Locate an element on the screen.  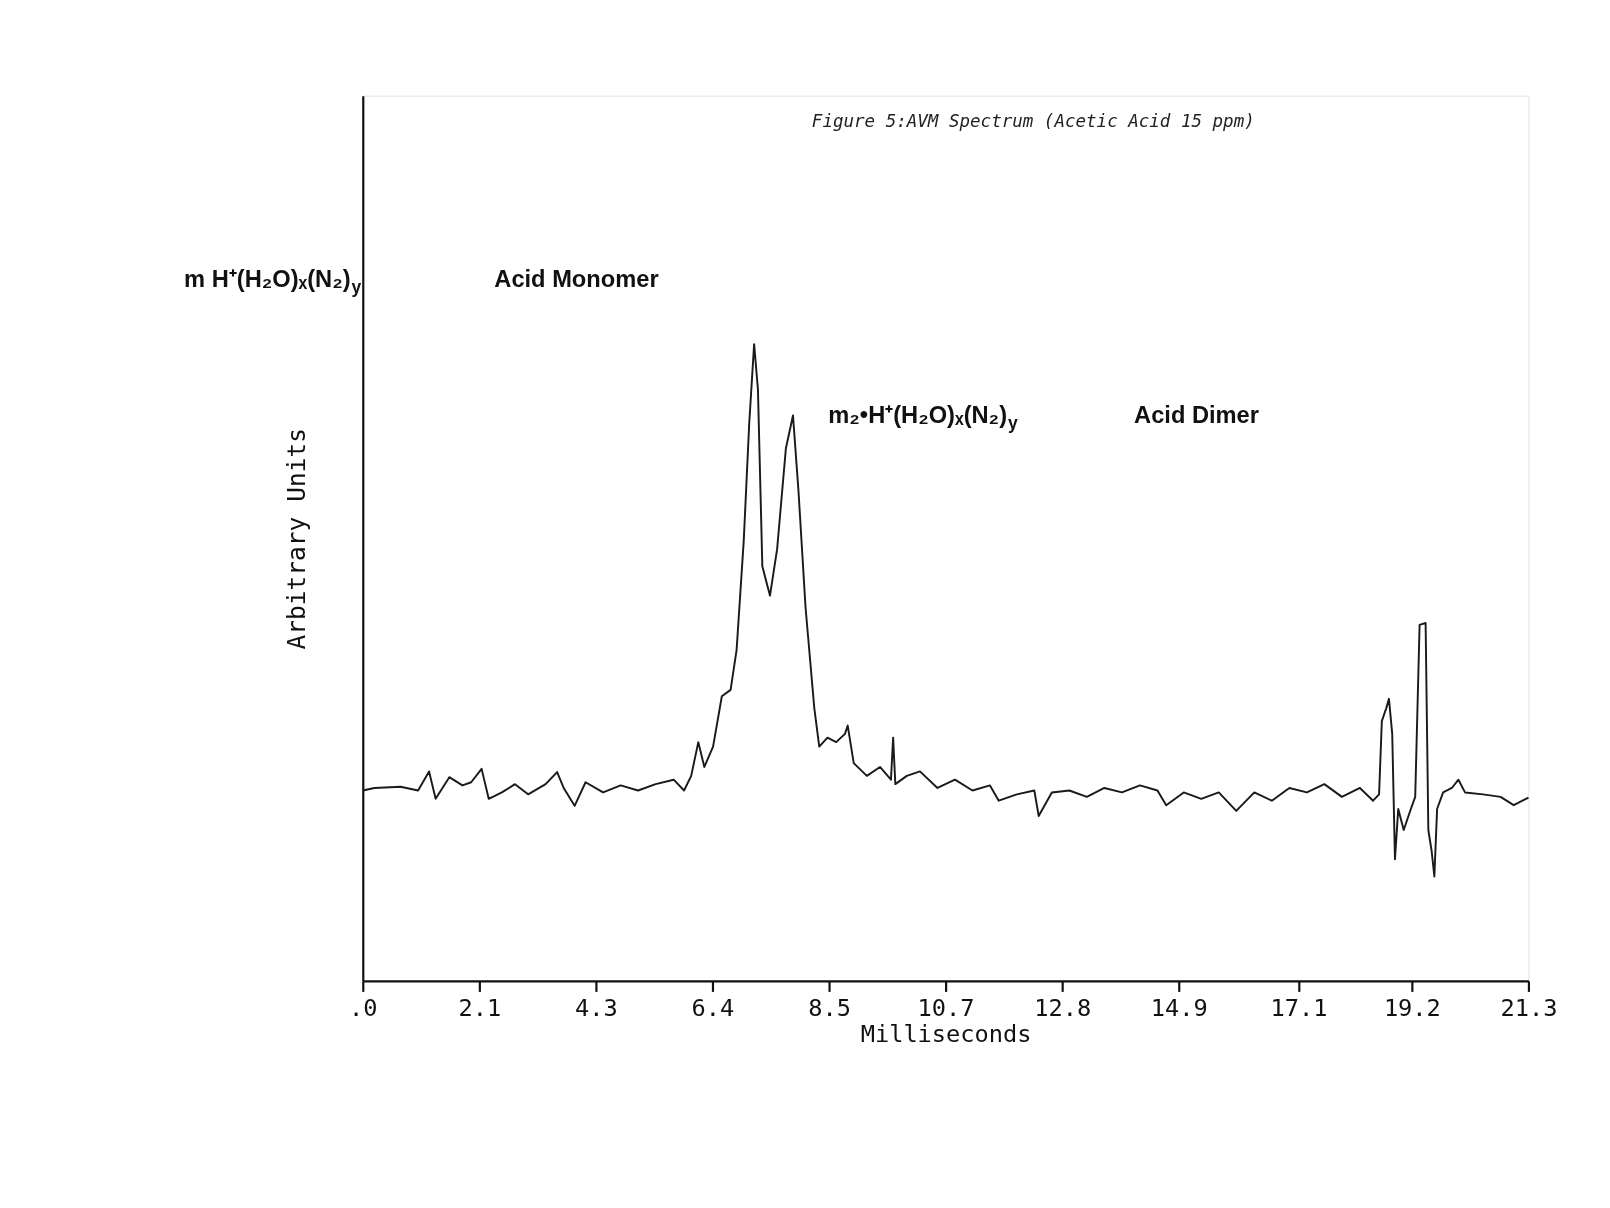
x-tick-label: 21.3 is located at coordinates (1529, 1007).